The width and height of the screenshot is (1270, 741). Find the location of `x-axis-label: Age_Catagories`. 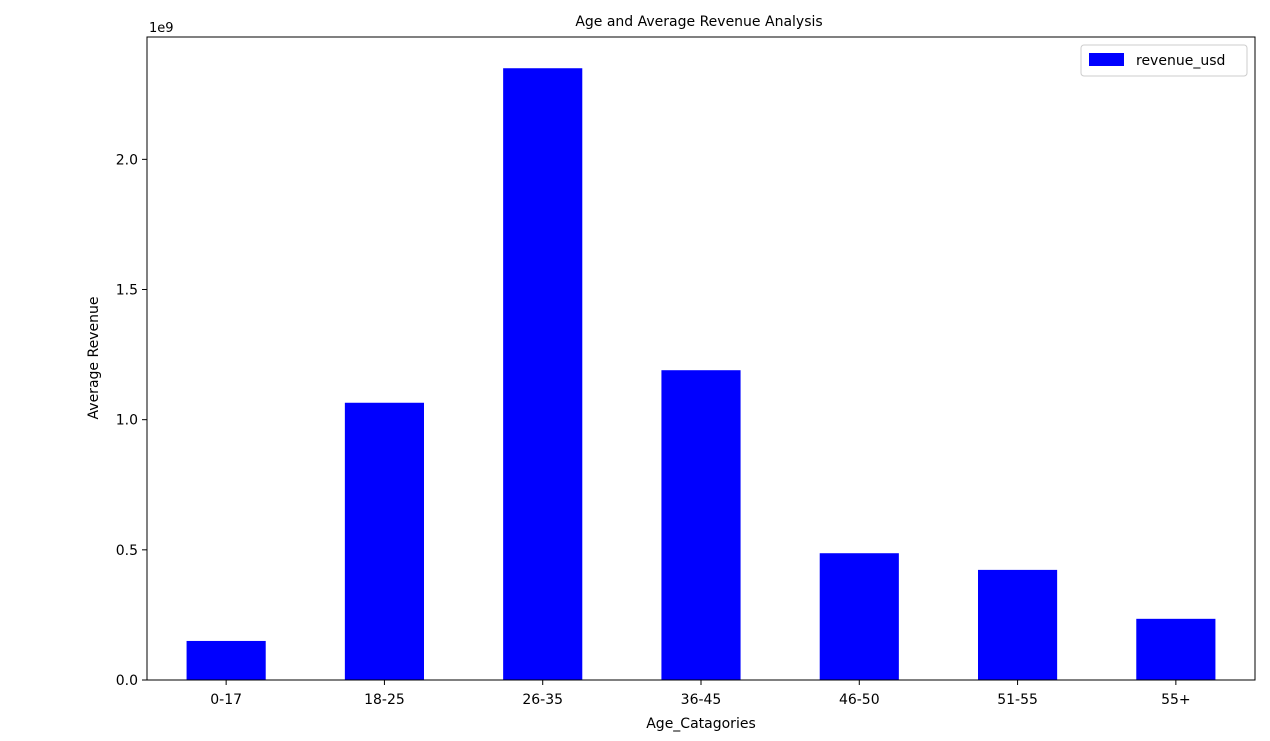

x-axis-label: Age_Catagories is located at coordinates (701, 724).